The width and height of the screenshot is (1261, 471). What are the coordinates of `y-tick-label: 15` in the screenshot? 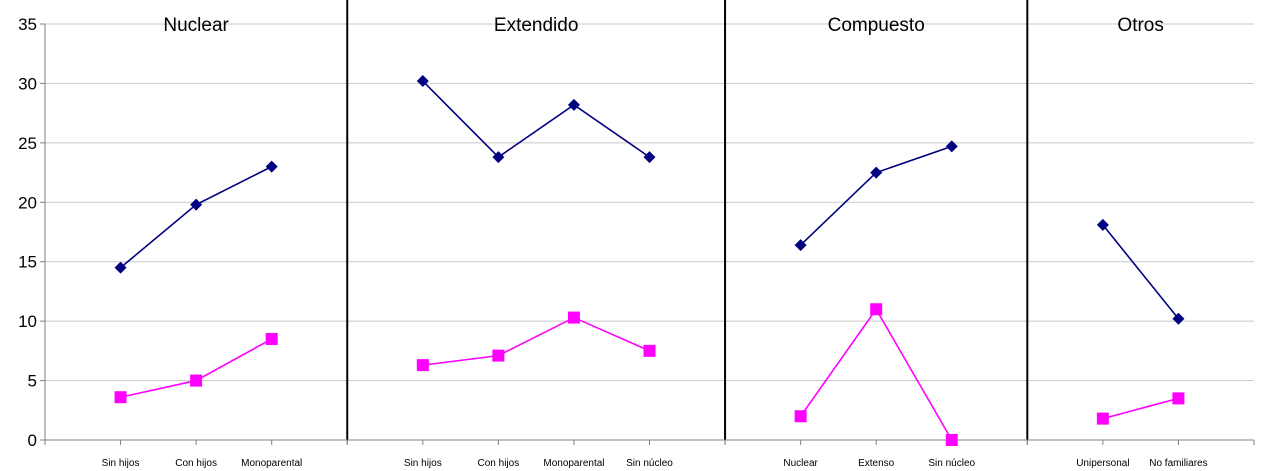 It's located at (27, 262).